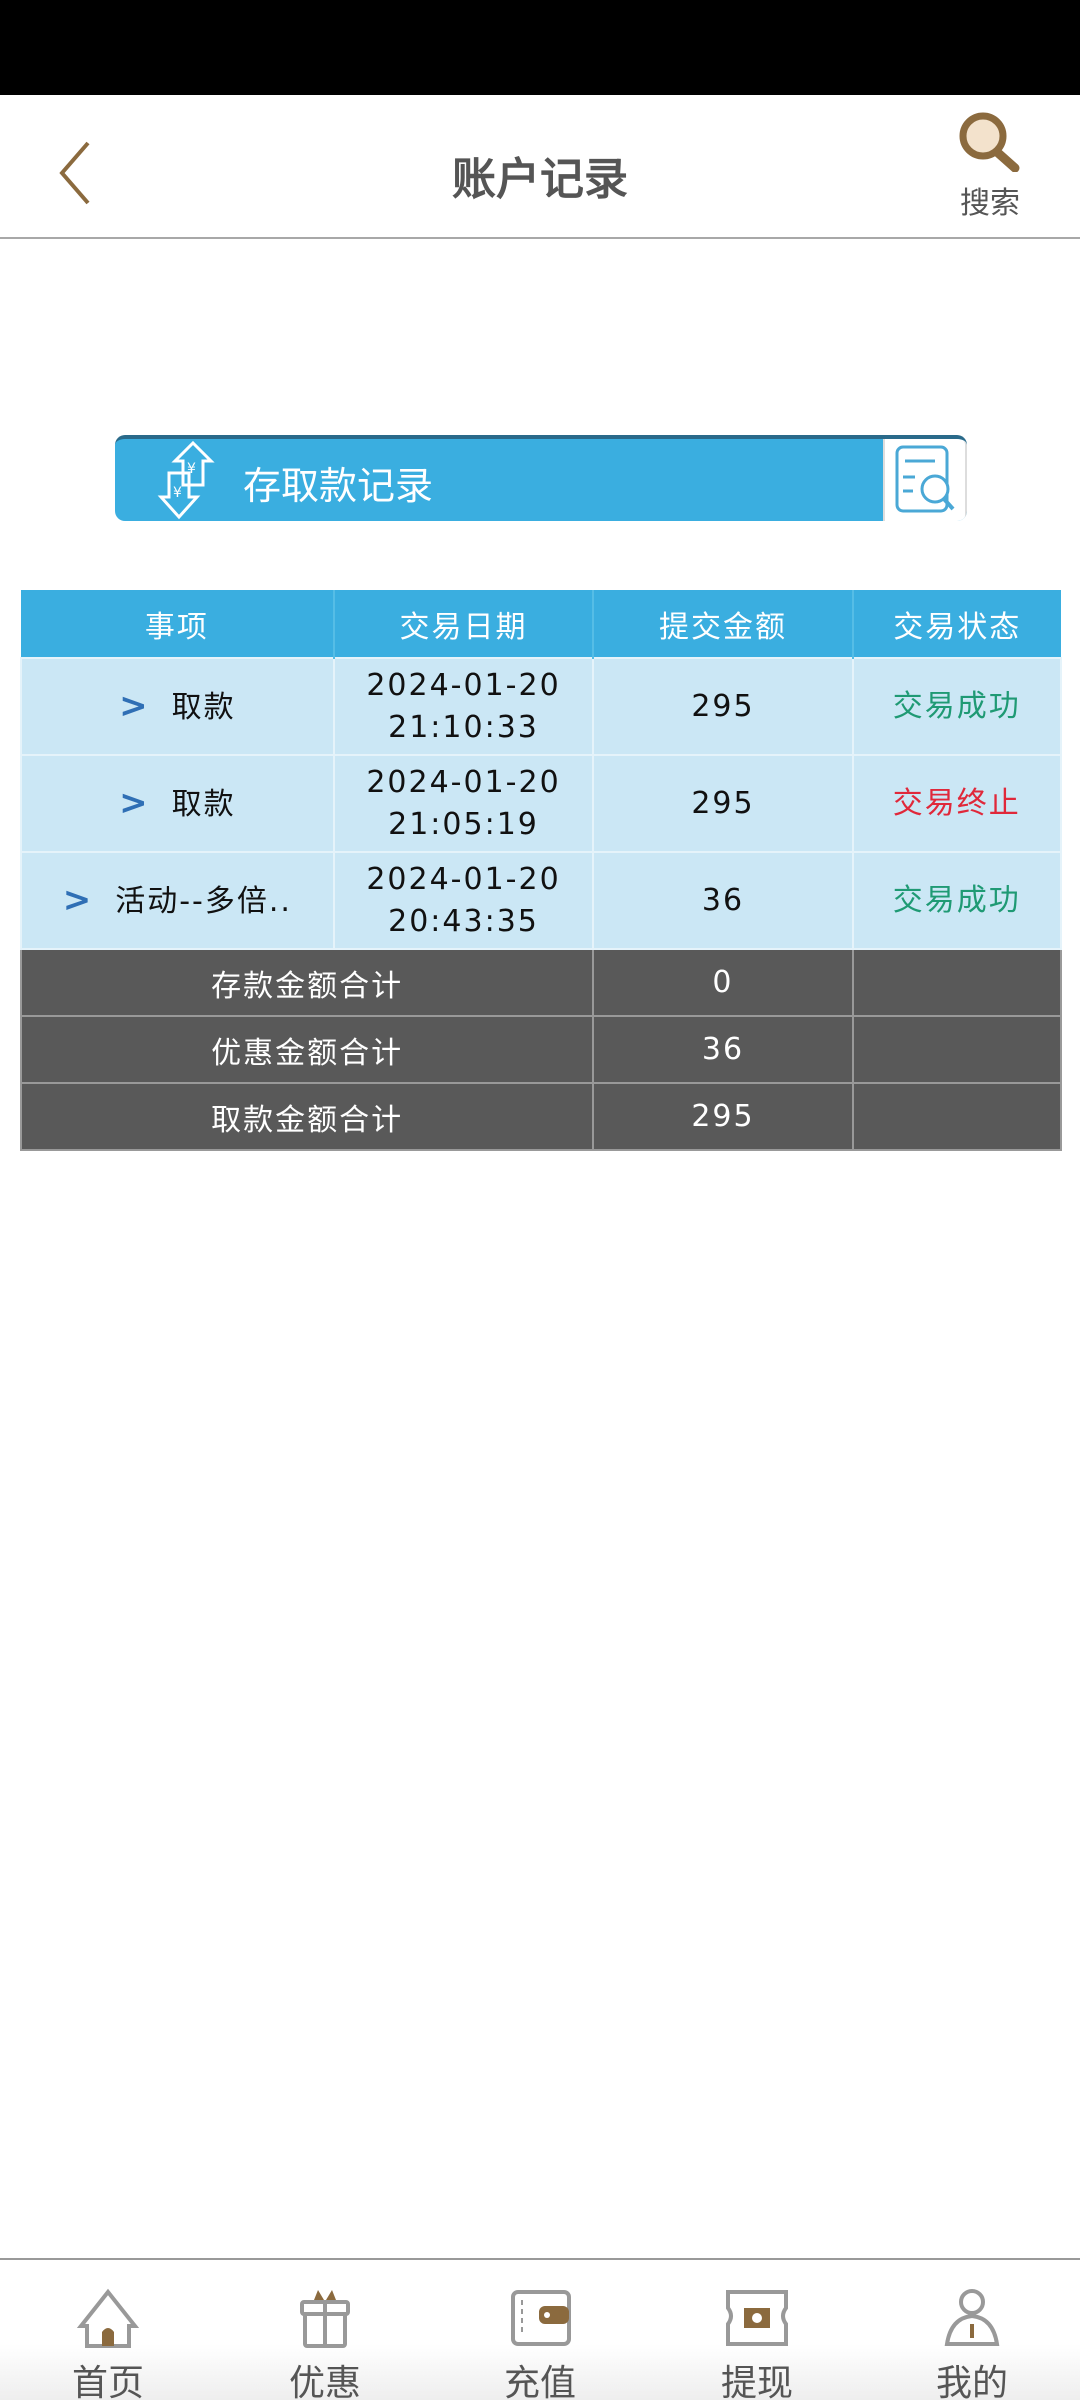  What do you see at coordinates (338, 486) in the screenshot?
I see `banner-label: 存取款记录` at bounding box center [338, 486].